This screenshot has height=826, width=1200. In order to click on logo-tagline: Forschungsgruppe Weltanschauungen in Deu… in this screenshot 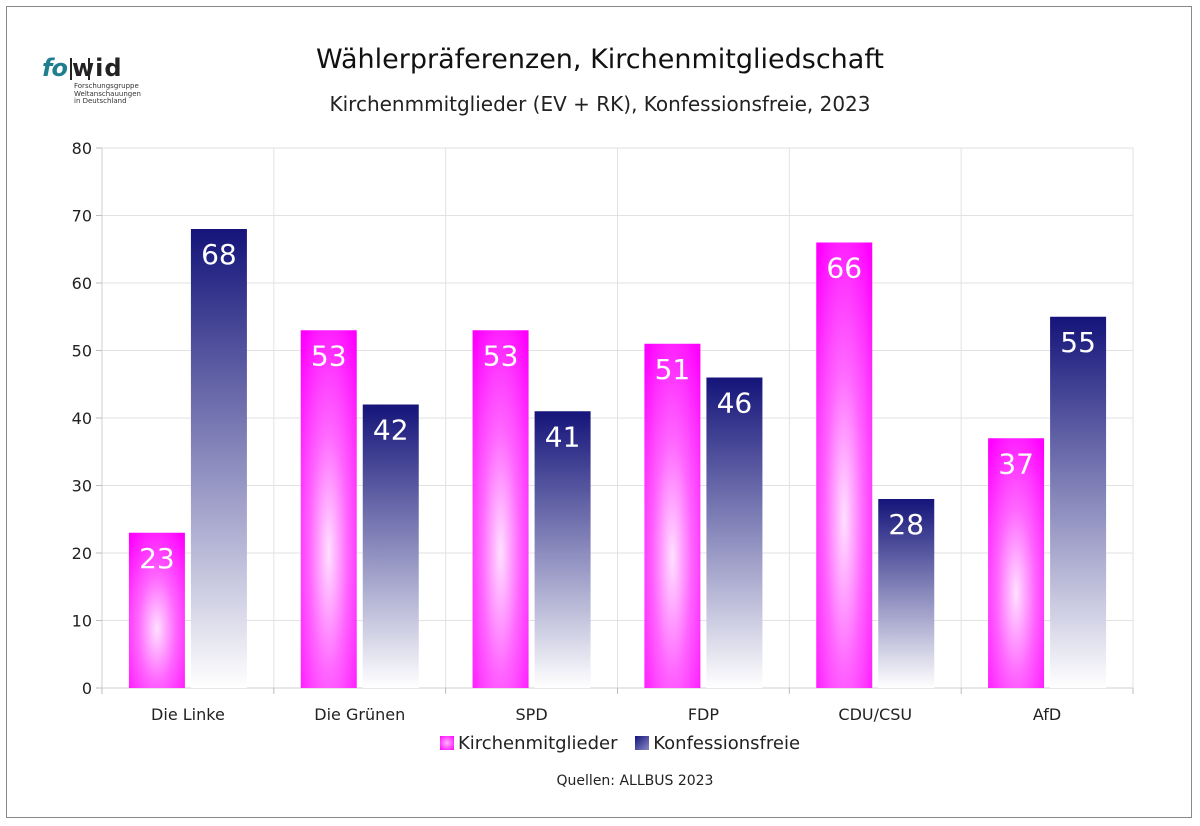, I will do `click(119, 94)`.